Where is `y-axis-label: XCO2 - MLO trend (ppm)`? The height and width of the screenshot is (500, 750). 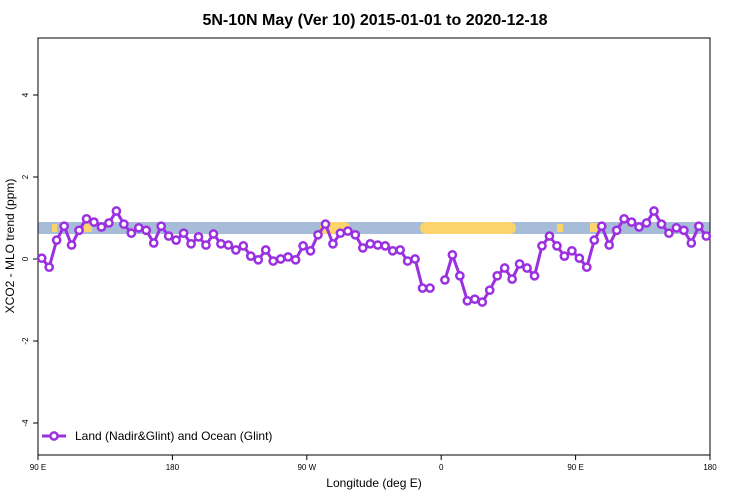 y-axis-label: XCO2 - MLO trend (ppm) is located at coordinates (10, 246).